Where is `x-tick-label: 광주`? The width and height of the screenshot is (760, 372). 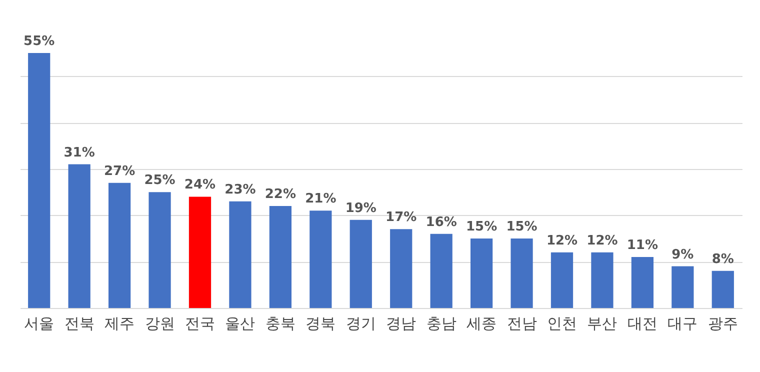 x-tick-label: 광주 is located at coordinates (723, 323).